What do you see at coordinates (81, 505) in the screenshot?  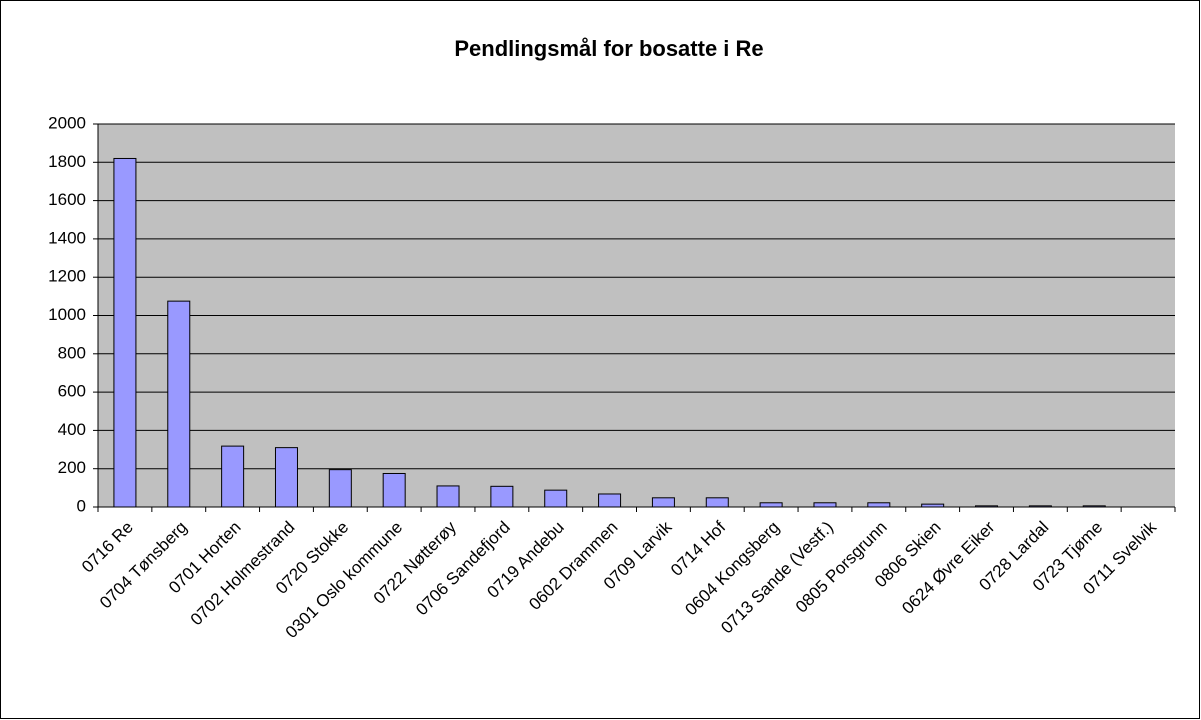 I see `y-tick-label: 0` at bounding box center [81, 505].